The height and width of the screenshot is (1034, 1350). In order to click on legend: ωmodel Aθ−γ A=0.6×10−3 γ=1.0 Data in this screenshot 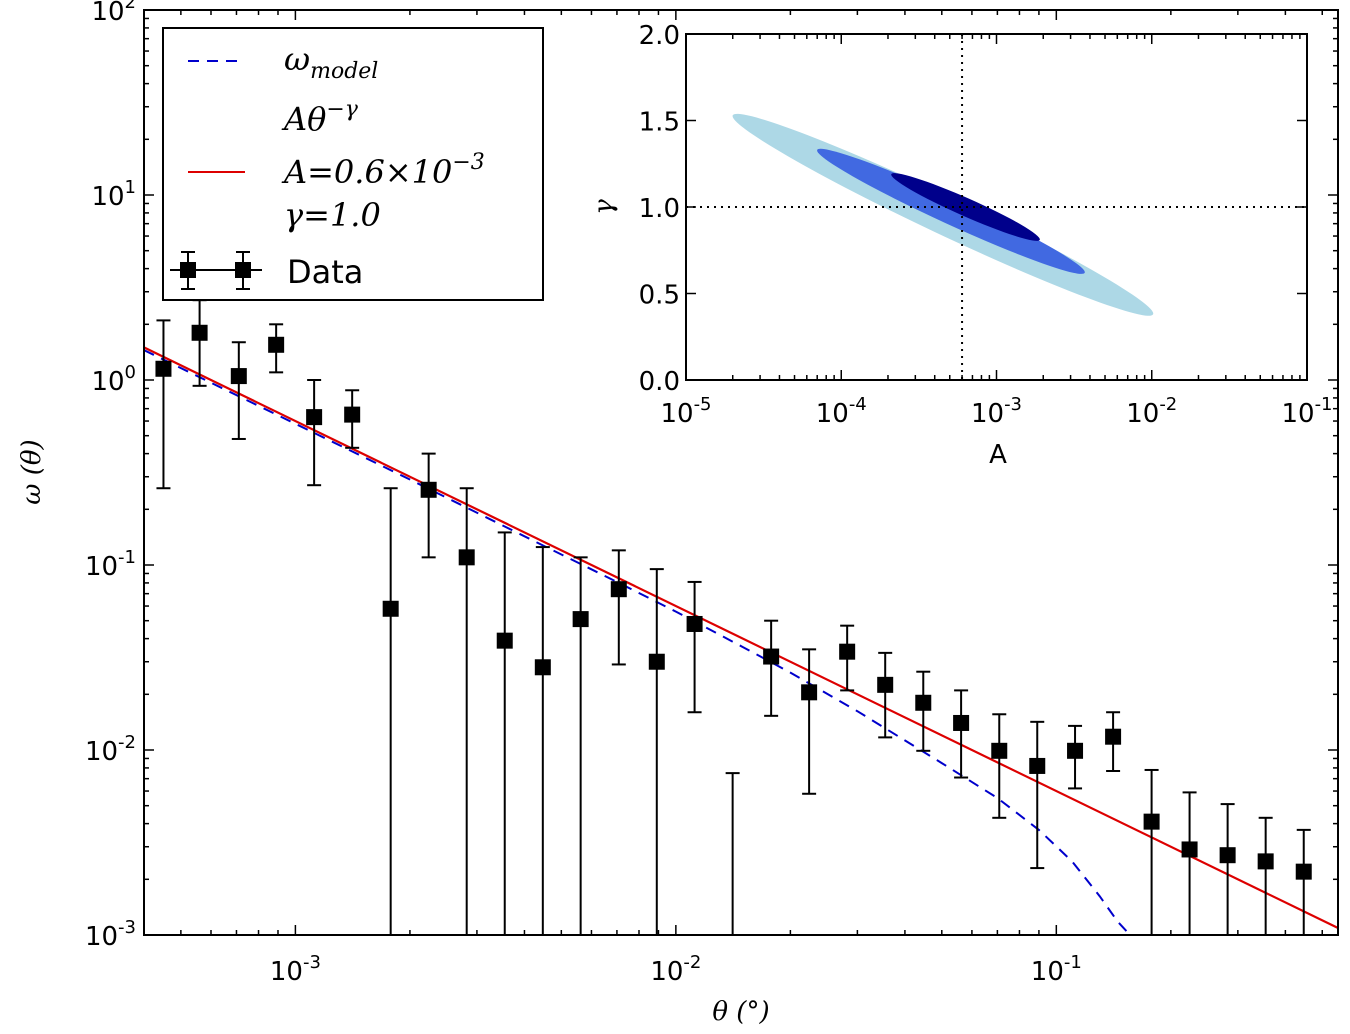, I will do `click(353, 164)`.